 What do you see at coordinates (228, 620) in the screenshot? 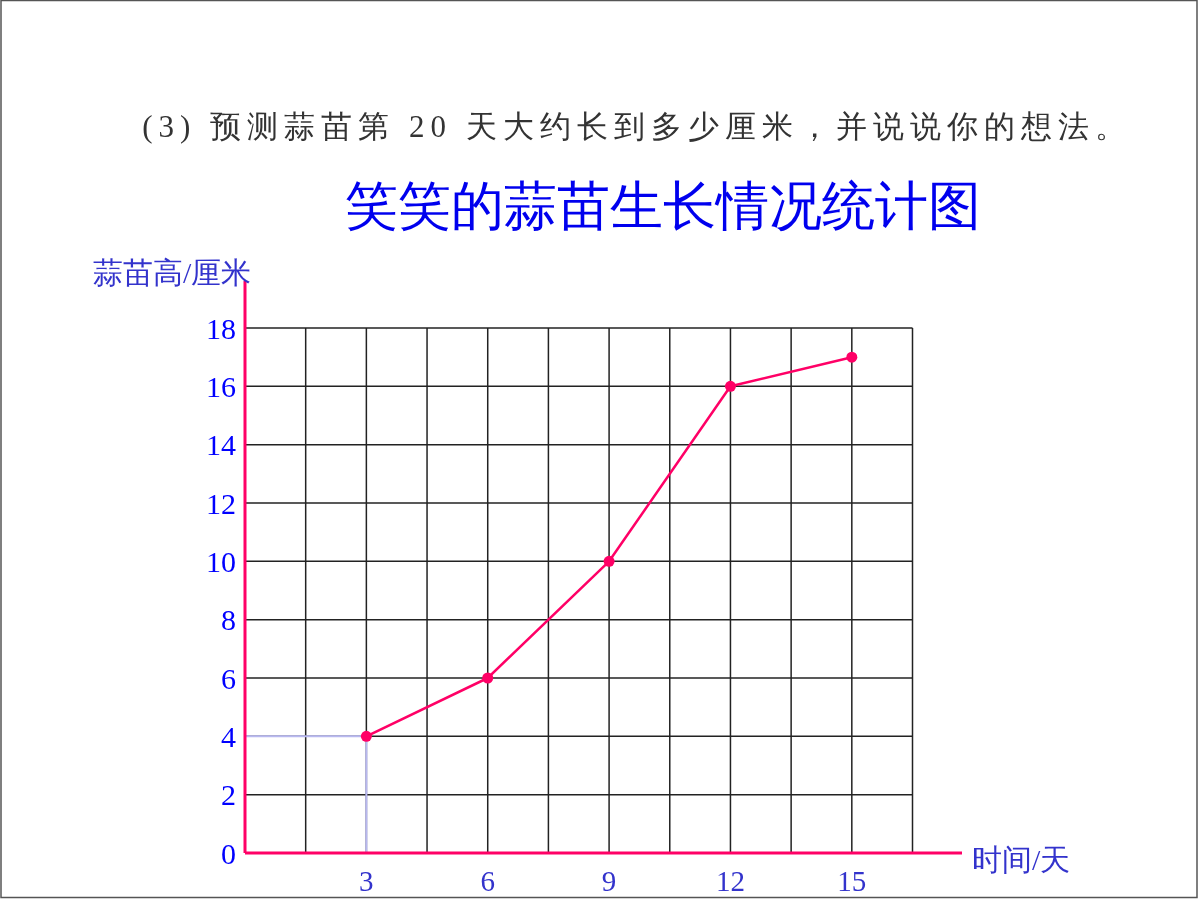
I see `y-tick-label: 8` at bounding box center [228, 620].